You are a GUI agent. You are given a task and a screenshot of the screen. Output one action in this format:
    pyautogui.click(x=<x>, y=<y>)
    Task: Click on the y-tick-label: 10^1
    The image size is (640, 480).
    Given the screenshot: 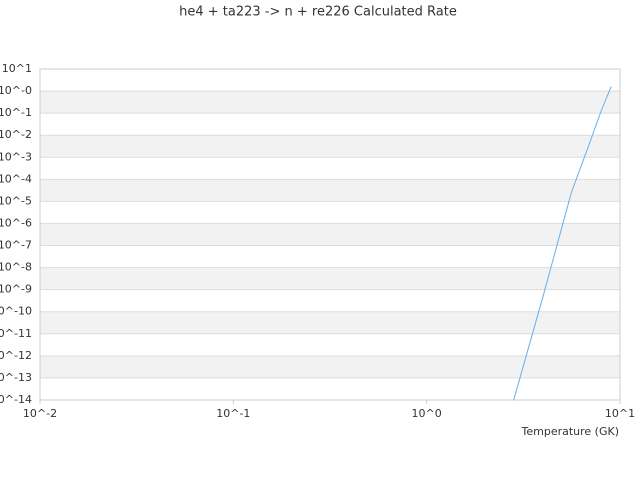 What is the action you would take?
    pyautogui.click(x=17, y=68)
    